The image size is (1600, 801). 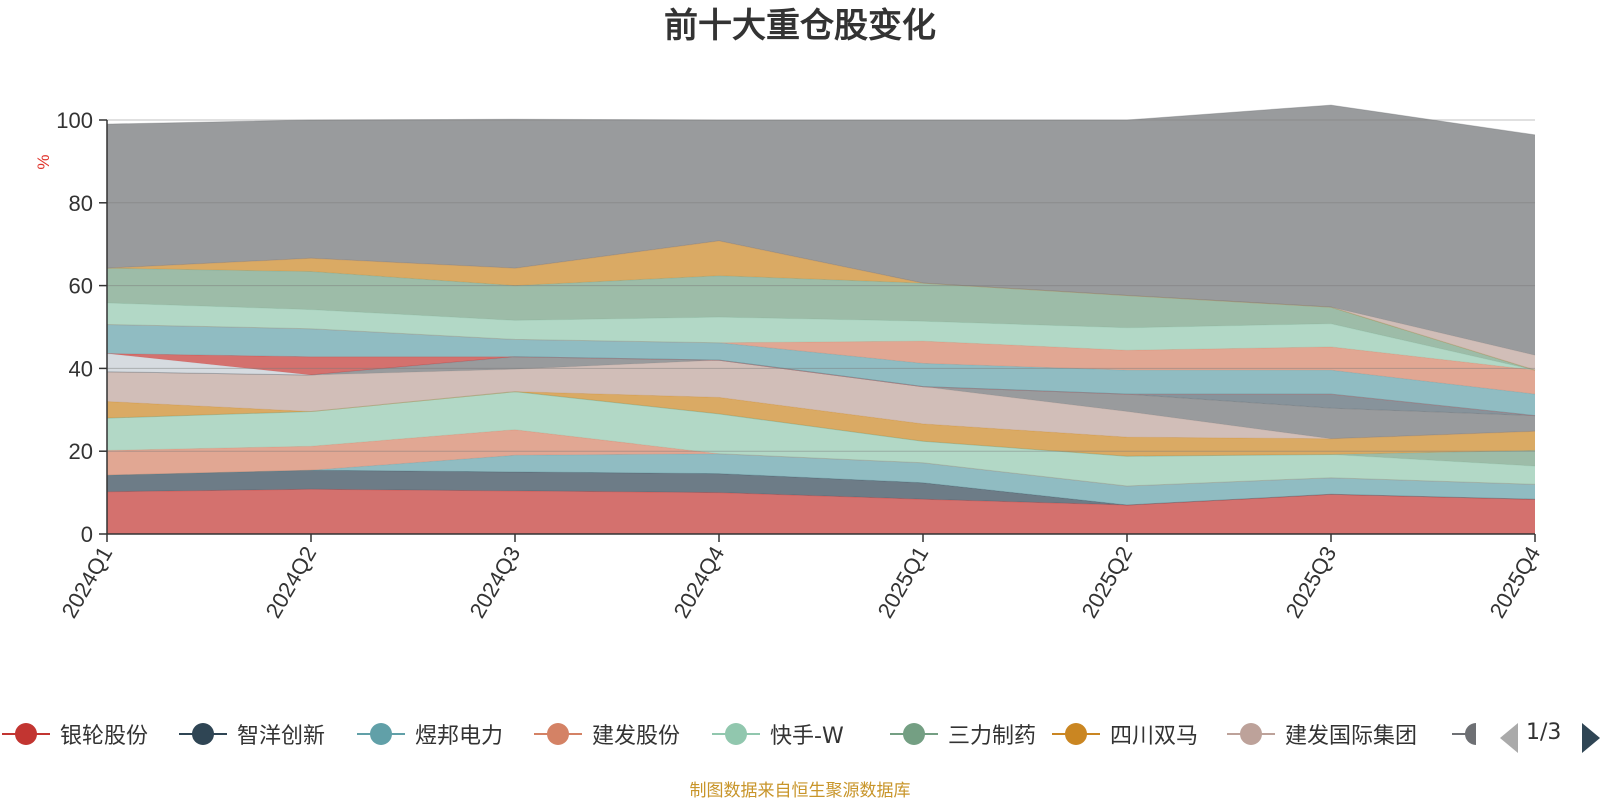 What do you see at coordinates (1311, 582) in the screenshot?
I see `x-tick-label: 2025Q3` at bounding box center [1311, 582].